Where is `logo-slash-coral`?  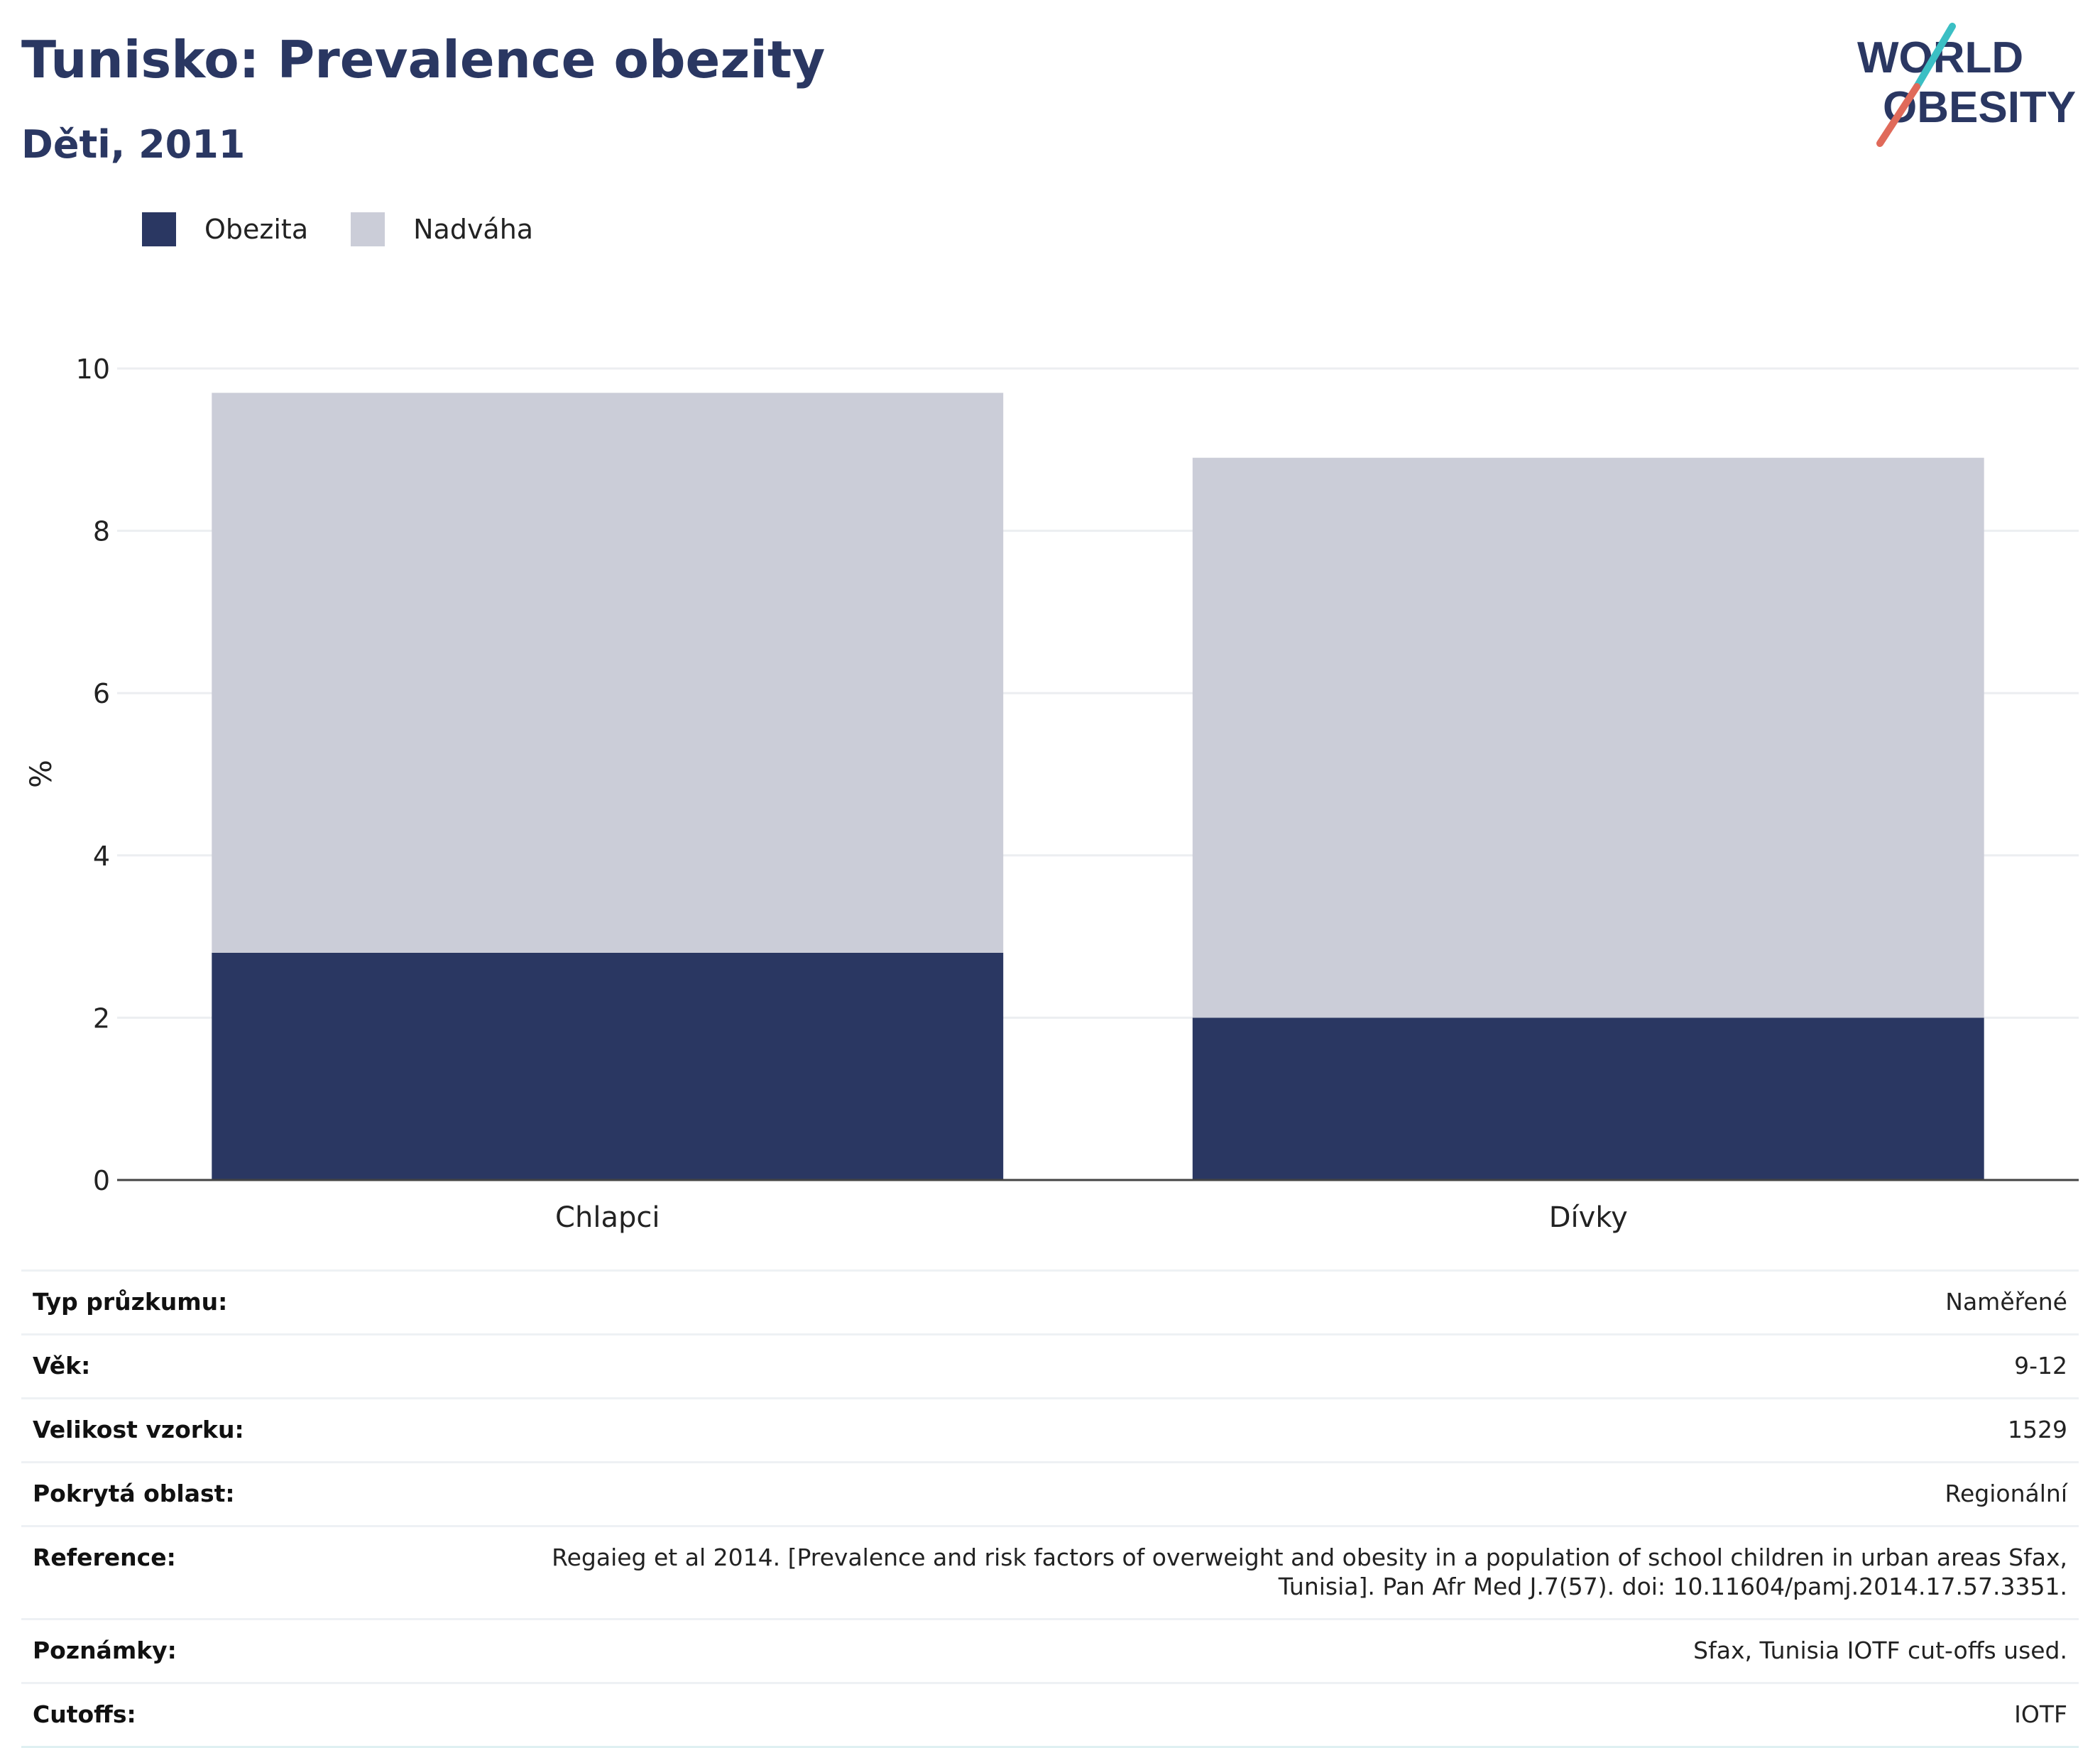
logo-slash-coral is located at coordinates (1898, 115).